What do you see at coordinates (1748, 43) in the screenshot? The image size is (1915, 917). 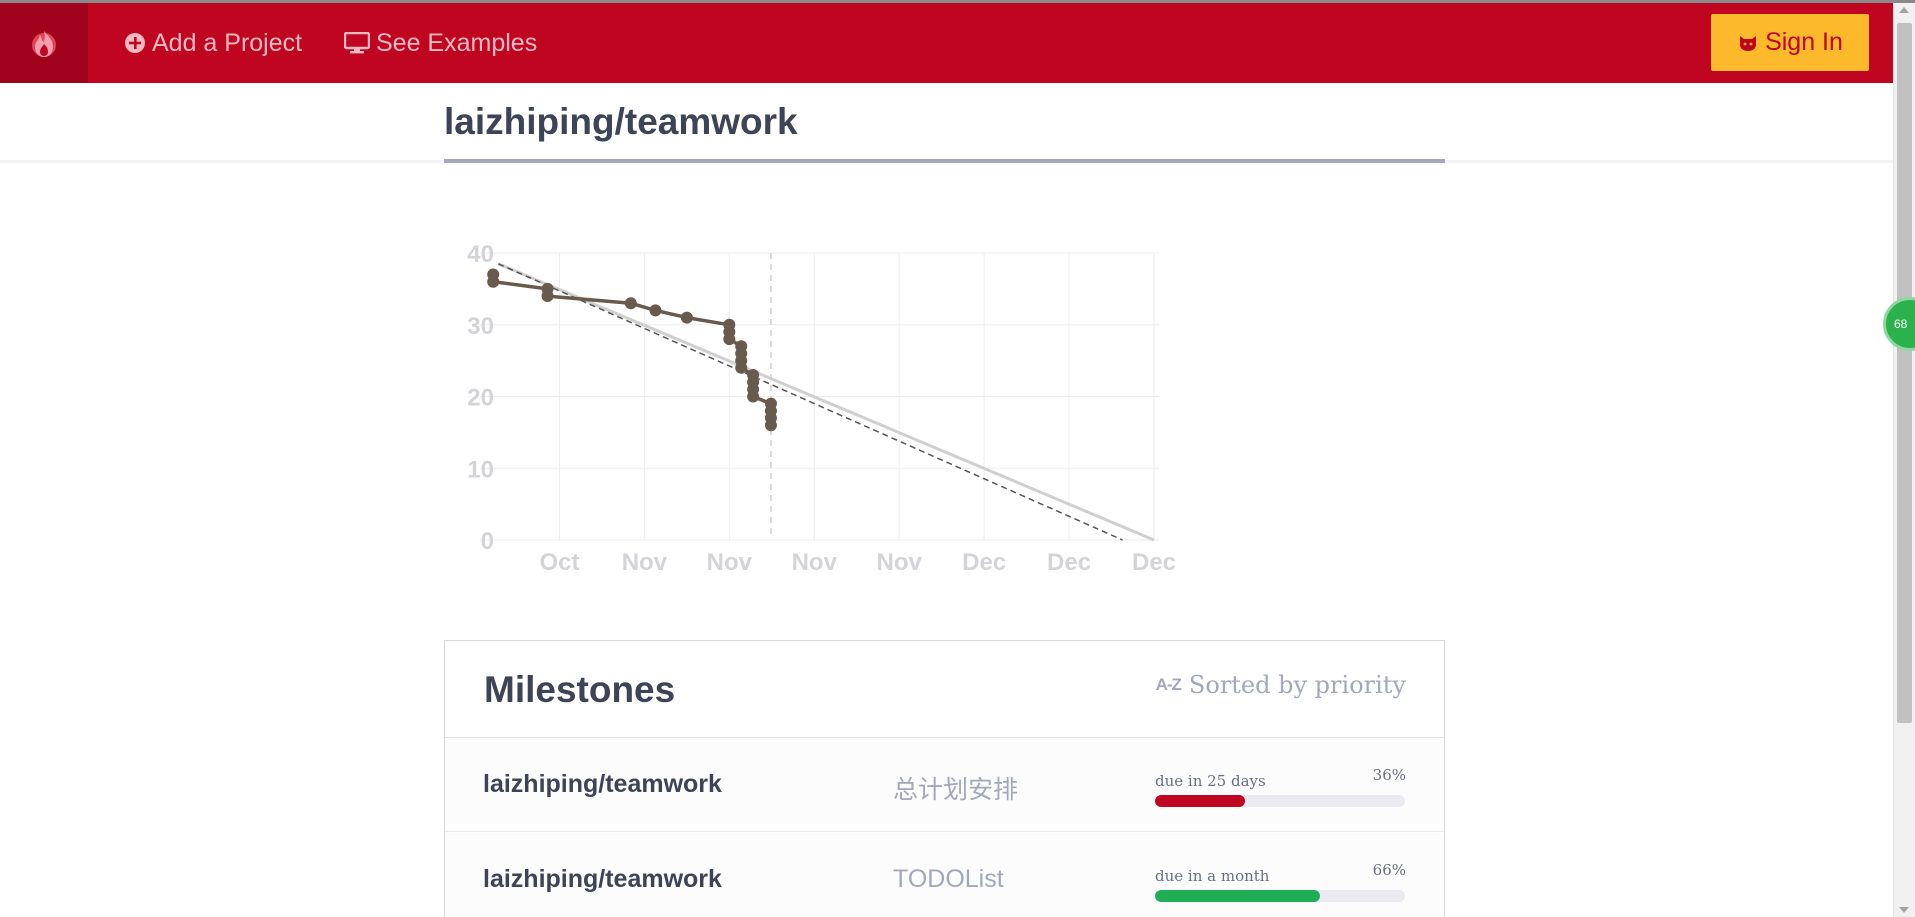 I see `github-octocat-icon` at bounding box center [1748, 43].